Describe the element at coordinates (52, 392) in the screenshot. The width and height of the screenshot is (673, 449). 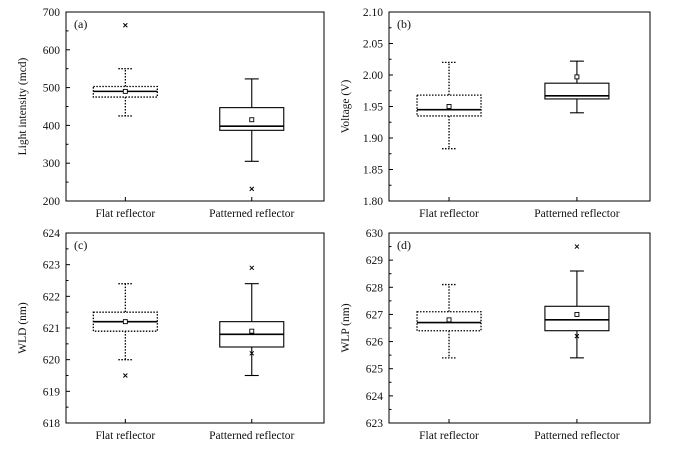
I see `y-tick-label: 619` at that location.